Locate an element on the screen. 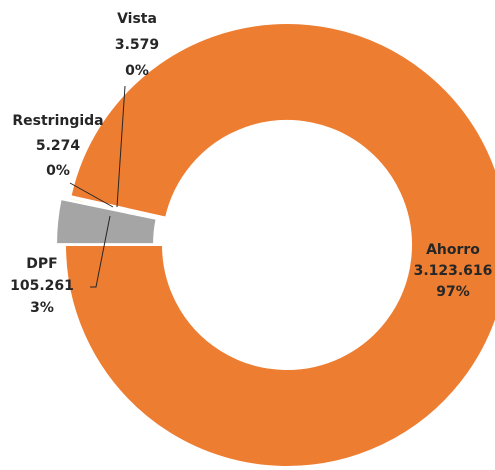 The image size is (495, 470). category-label: Vista is located at coordinates (137, 19).